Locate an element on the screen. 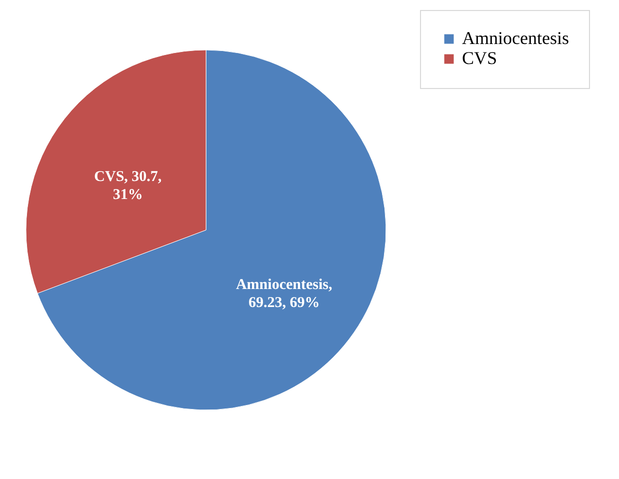 Image resolution: width=619 pixels, height=479 pixels. data-label: Amniocentesis, 69.23, 69% is located at coordinates (284, 294).